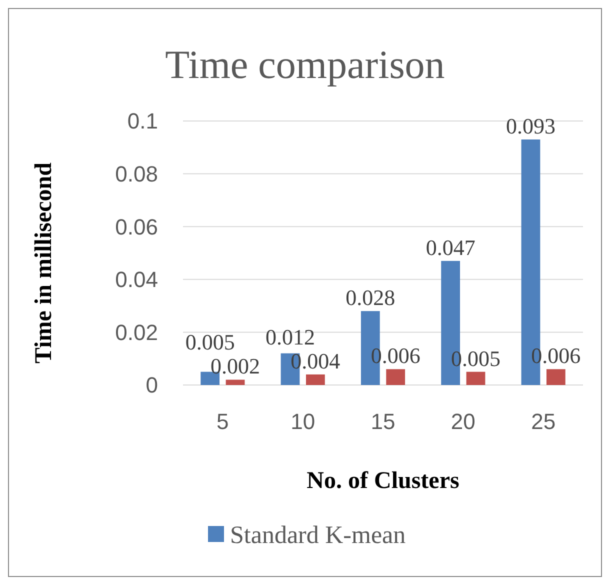 Image resolution: width=610 pixels, height=585 pixels. Describe the element at coordinates (371, 297) in the screenshot. I see `data-label: 0.028` at that location.